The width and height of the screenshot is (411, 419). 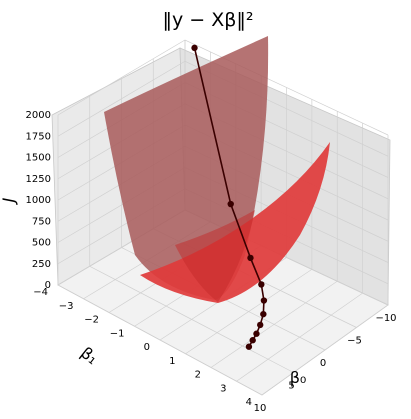 I want to click on surface-shade, so click(x=215, y=256).